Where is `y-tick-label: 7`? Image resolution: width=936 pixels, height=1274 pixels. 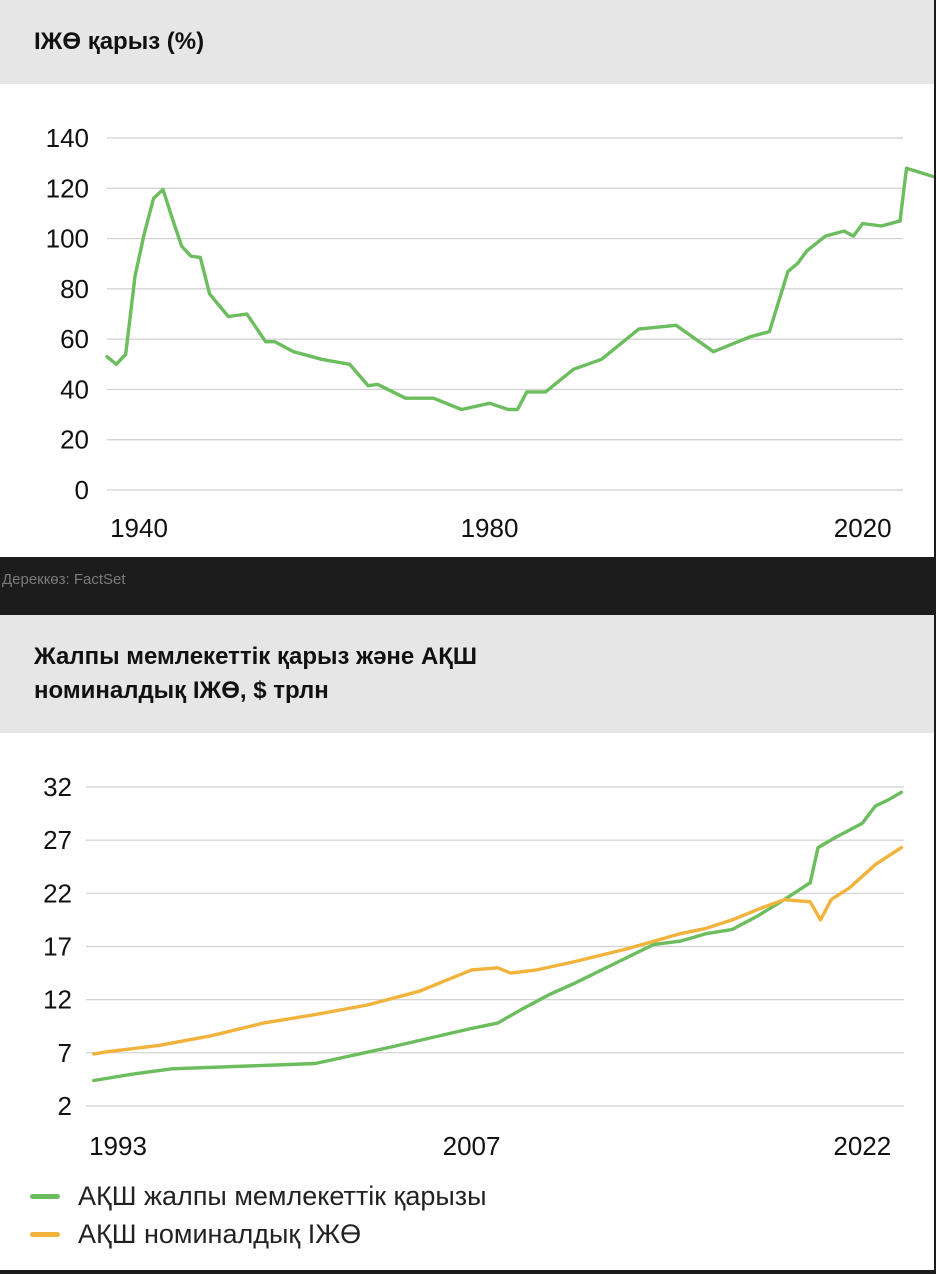 y-tick-label: 7 is located at coordinates (65, 1053).